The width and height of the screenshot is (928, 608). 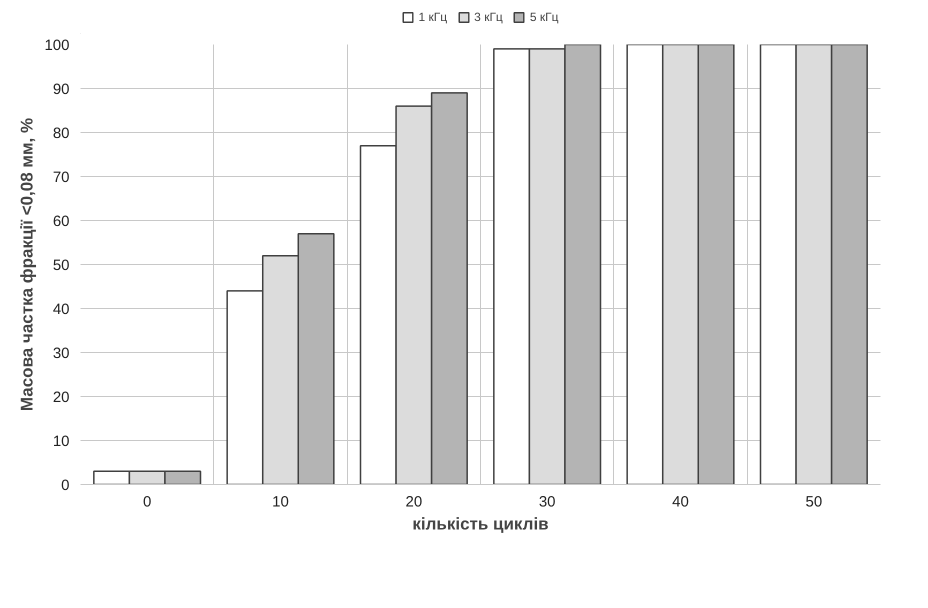 I want to click on legend-label: 3 кГц, so click(x=488, y=17).